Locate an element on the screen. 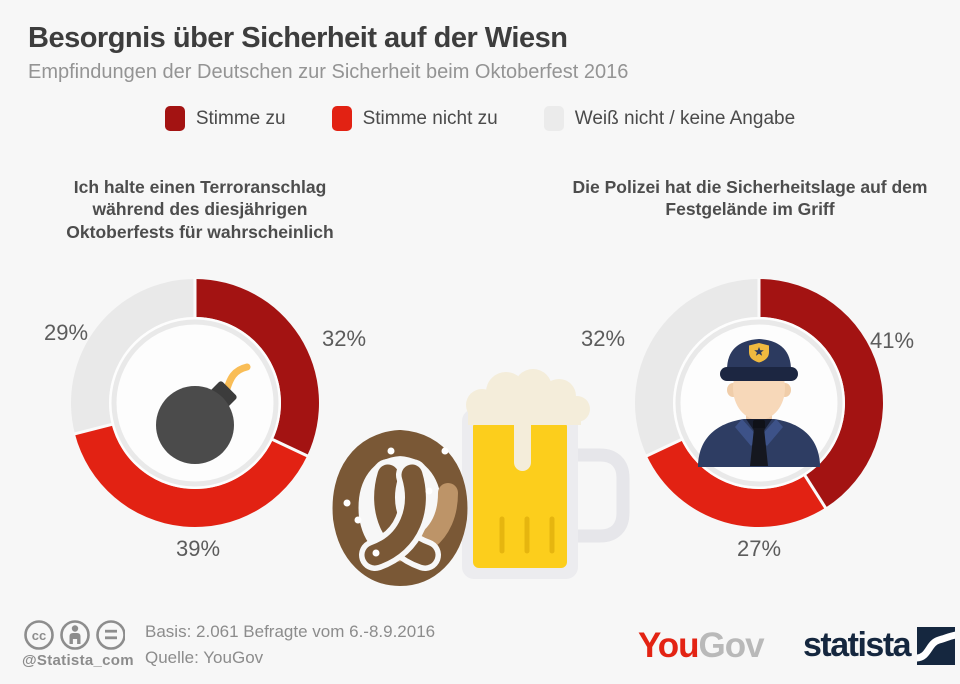 The width and height of the screenshot is (960, 684). legend-item-disagree: Stimme nicht zu is located at coordinates (414, 118).